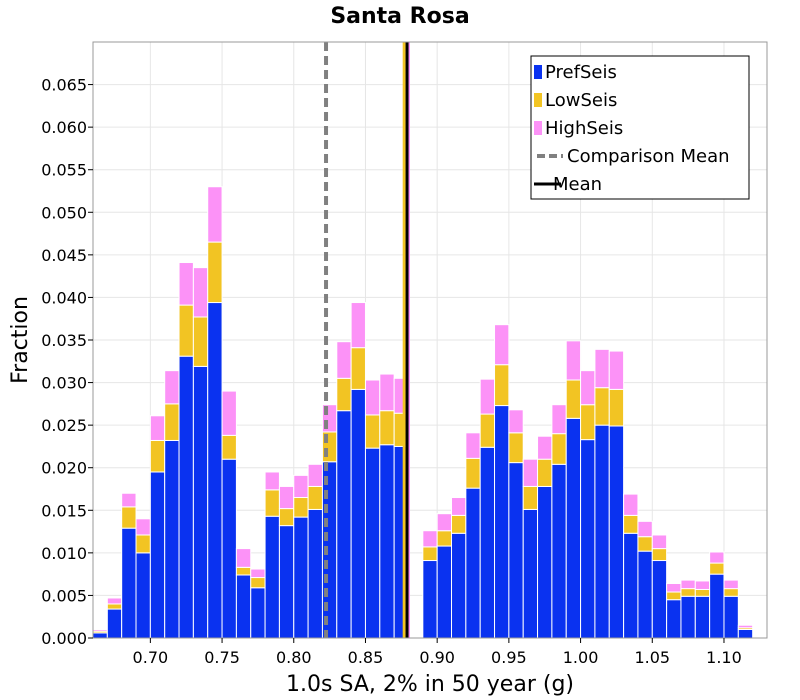 This screenshot has height=700, width=800. What do you see at coordinates (64, 127) in the screenshot?
I see `y-tick-label: 0.060` at bounding box center [64, 127].